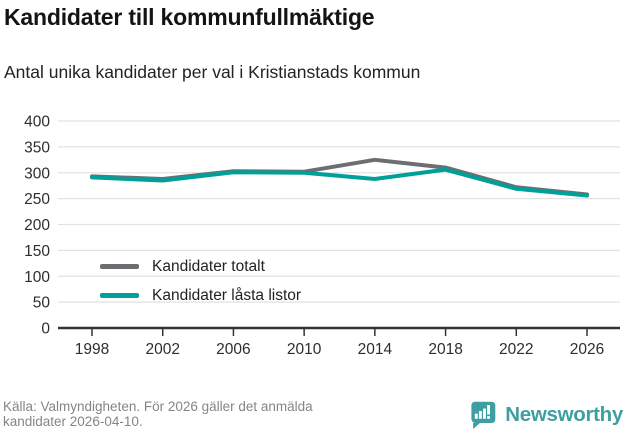 This screenshot has width=631, height=439. I want to click on y-tick-label: 350, so click(37, 147).